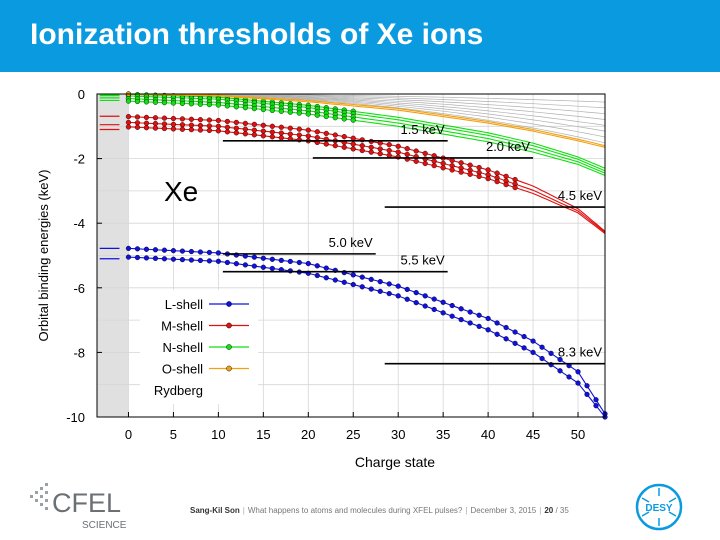 The height and width of the screenshot is (540, 720). What do you see at coordinates (128, 434) in the screenshot?
I see `x-tick-label: 0` at bounding box center [128, 434].